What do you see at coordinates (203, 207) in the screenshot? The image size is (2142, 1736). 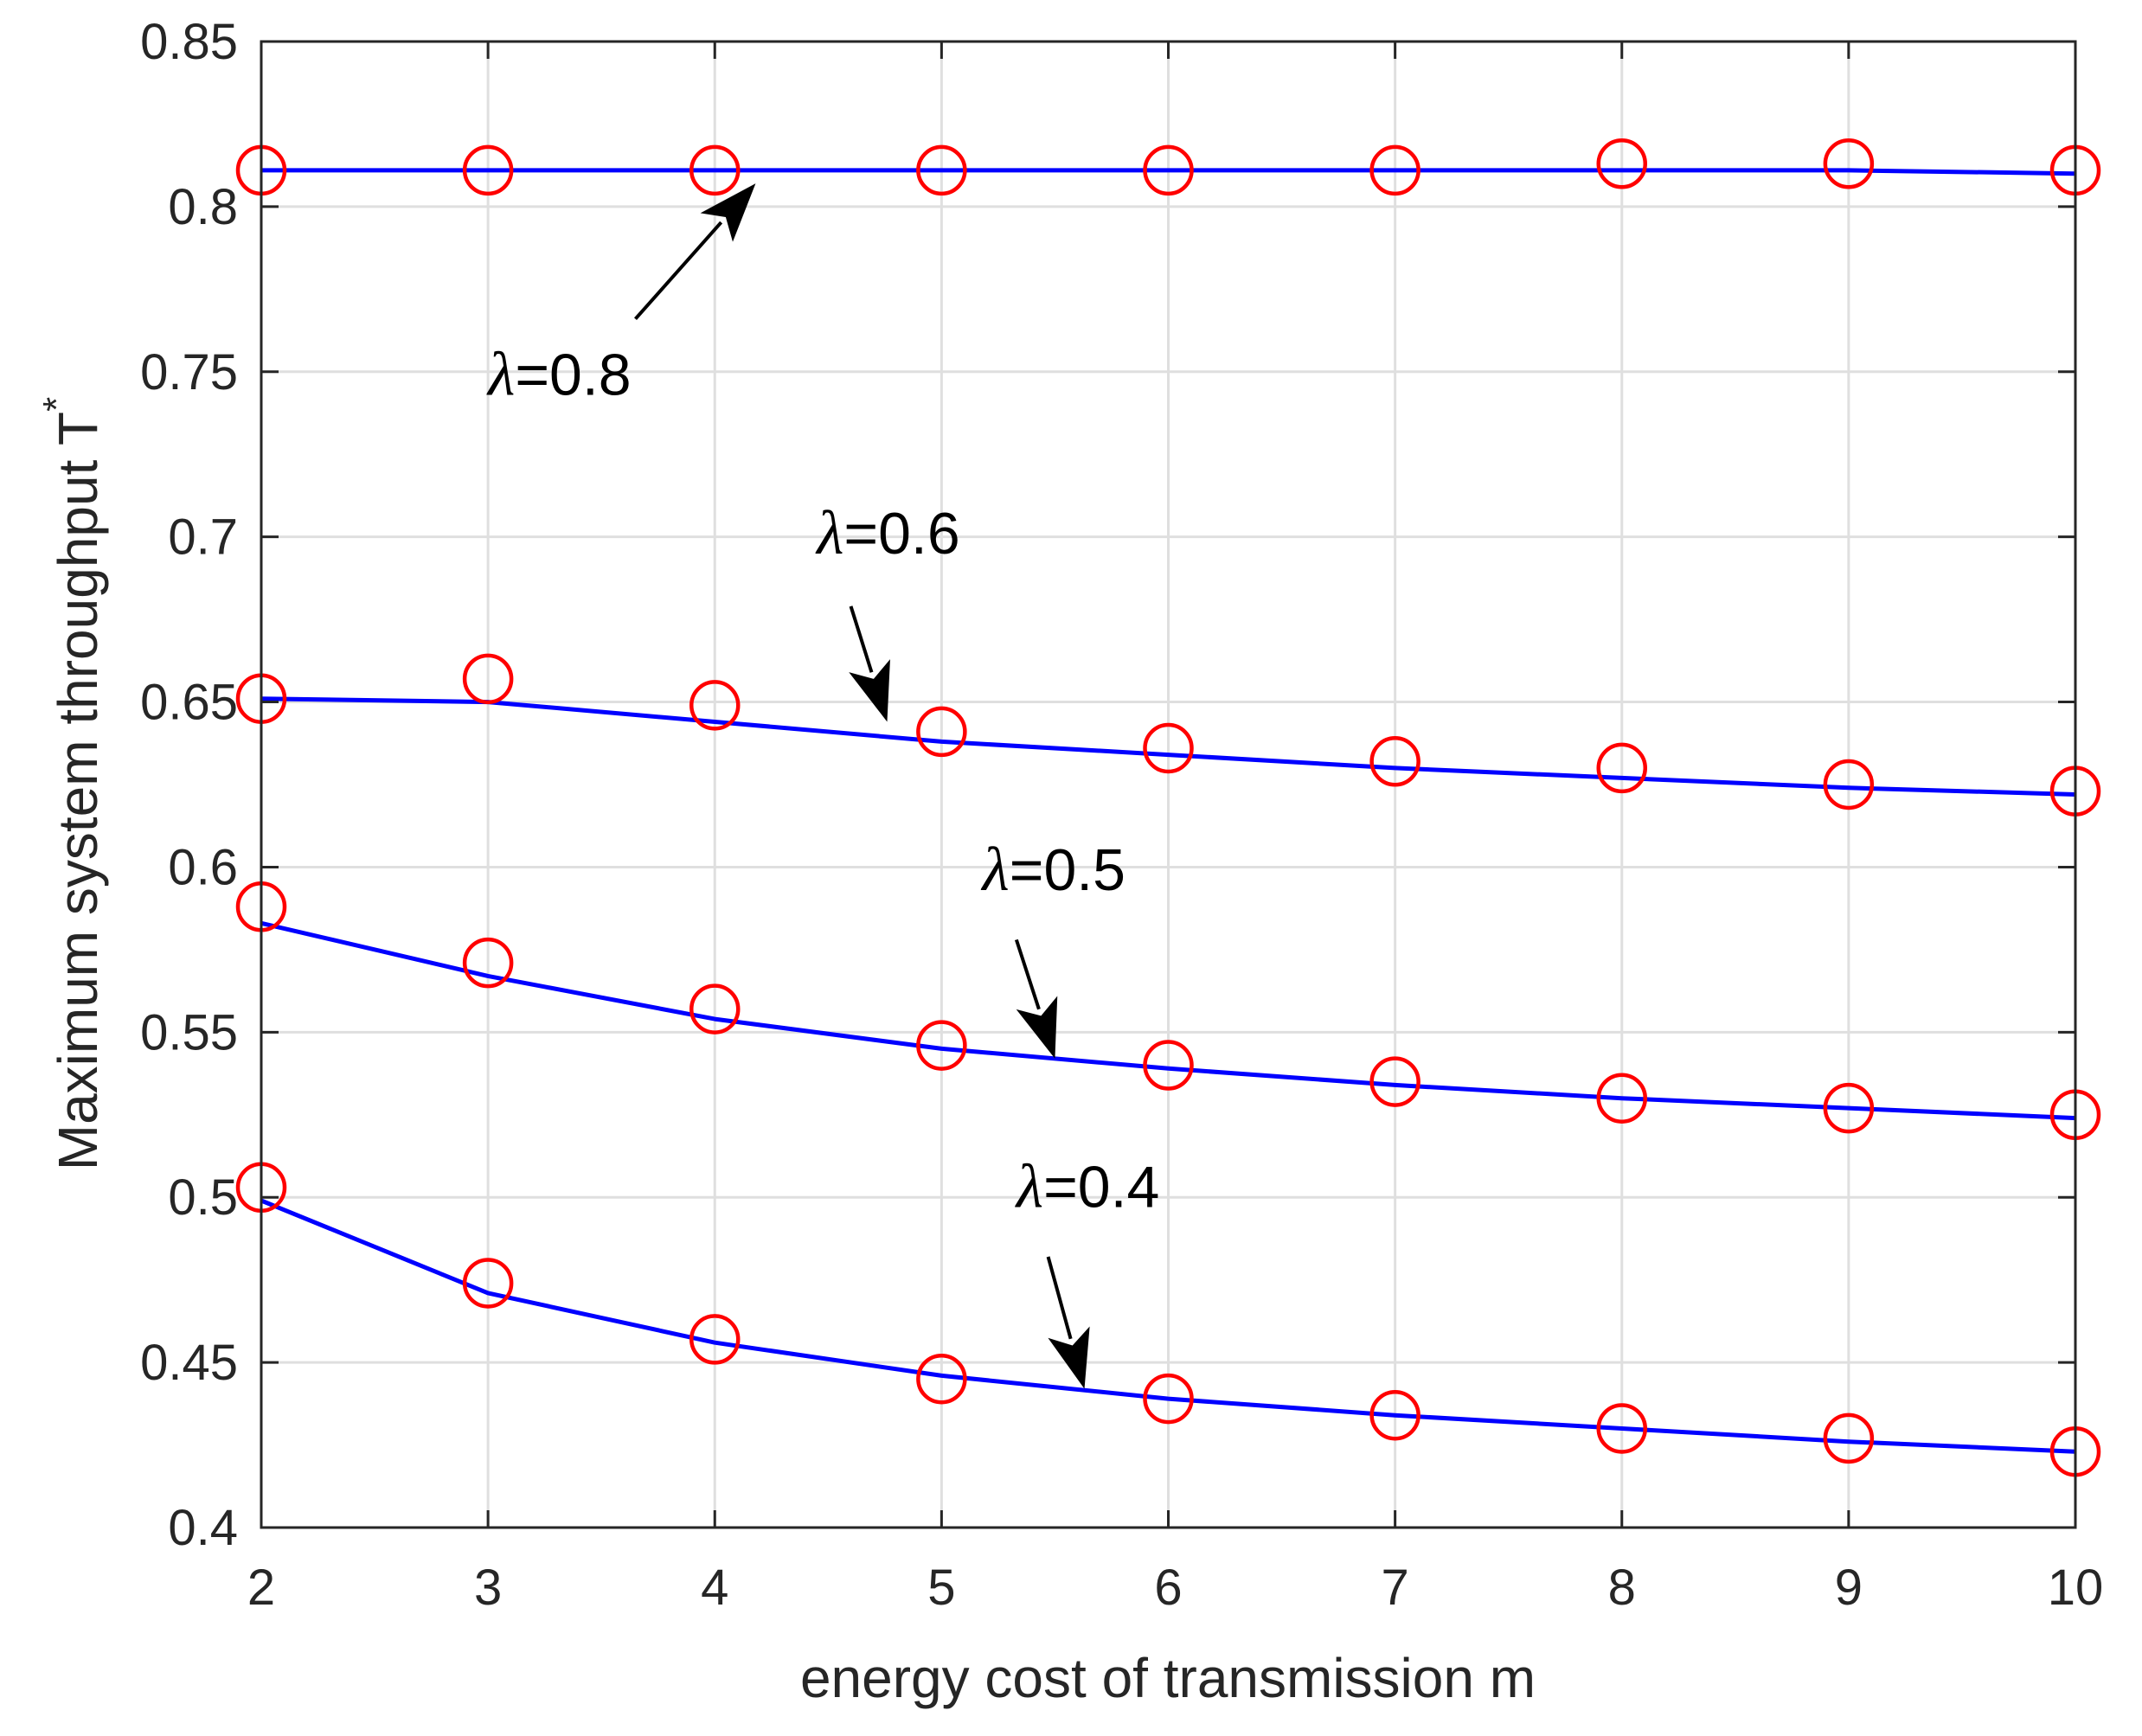 I see `y-tick-label: 0.8` at bounding box center [203, 207].